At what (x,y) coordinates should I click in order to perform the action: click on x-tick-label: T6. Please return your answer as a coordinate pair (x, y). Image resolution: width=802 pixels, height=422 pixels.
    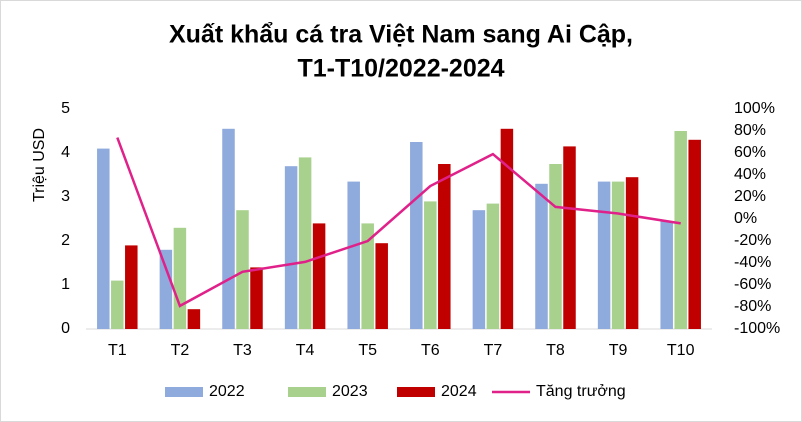
    Looking at the image, I should click on (430, 350).